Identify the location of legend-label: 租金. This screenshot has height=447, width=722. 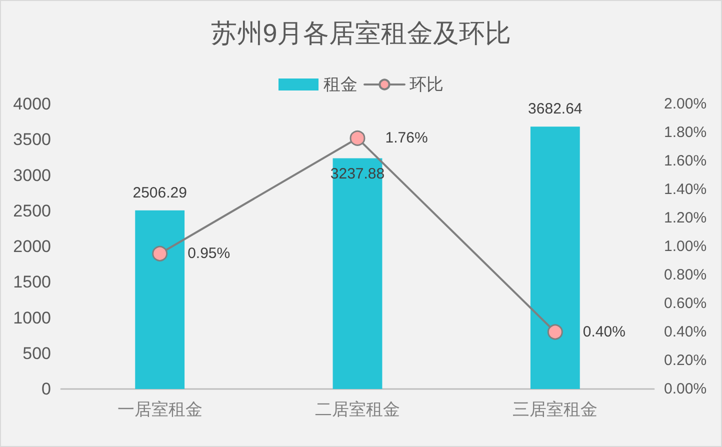
(341, 84).